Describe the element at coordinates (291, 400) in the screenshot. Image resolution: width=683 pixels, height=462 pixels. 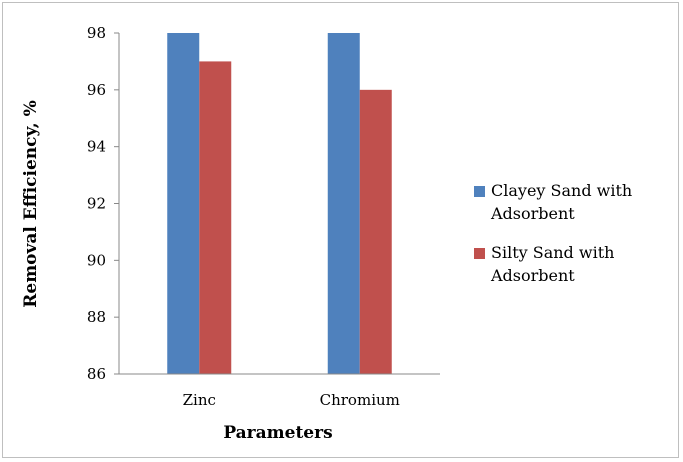
I see `x-axis-tick-labels: Zinc Chromium` at that location.